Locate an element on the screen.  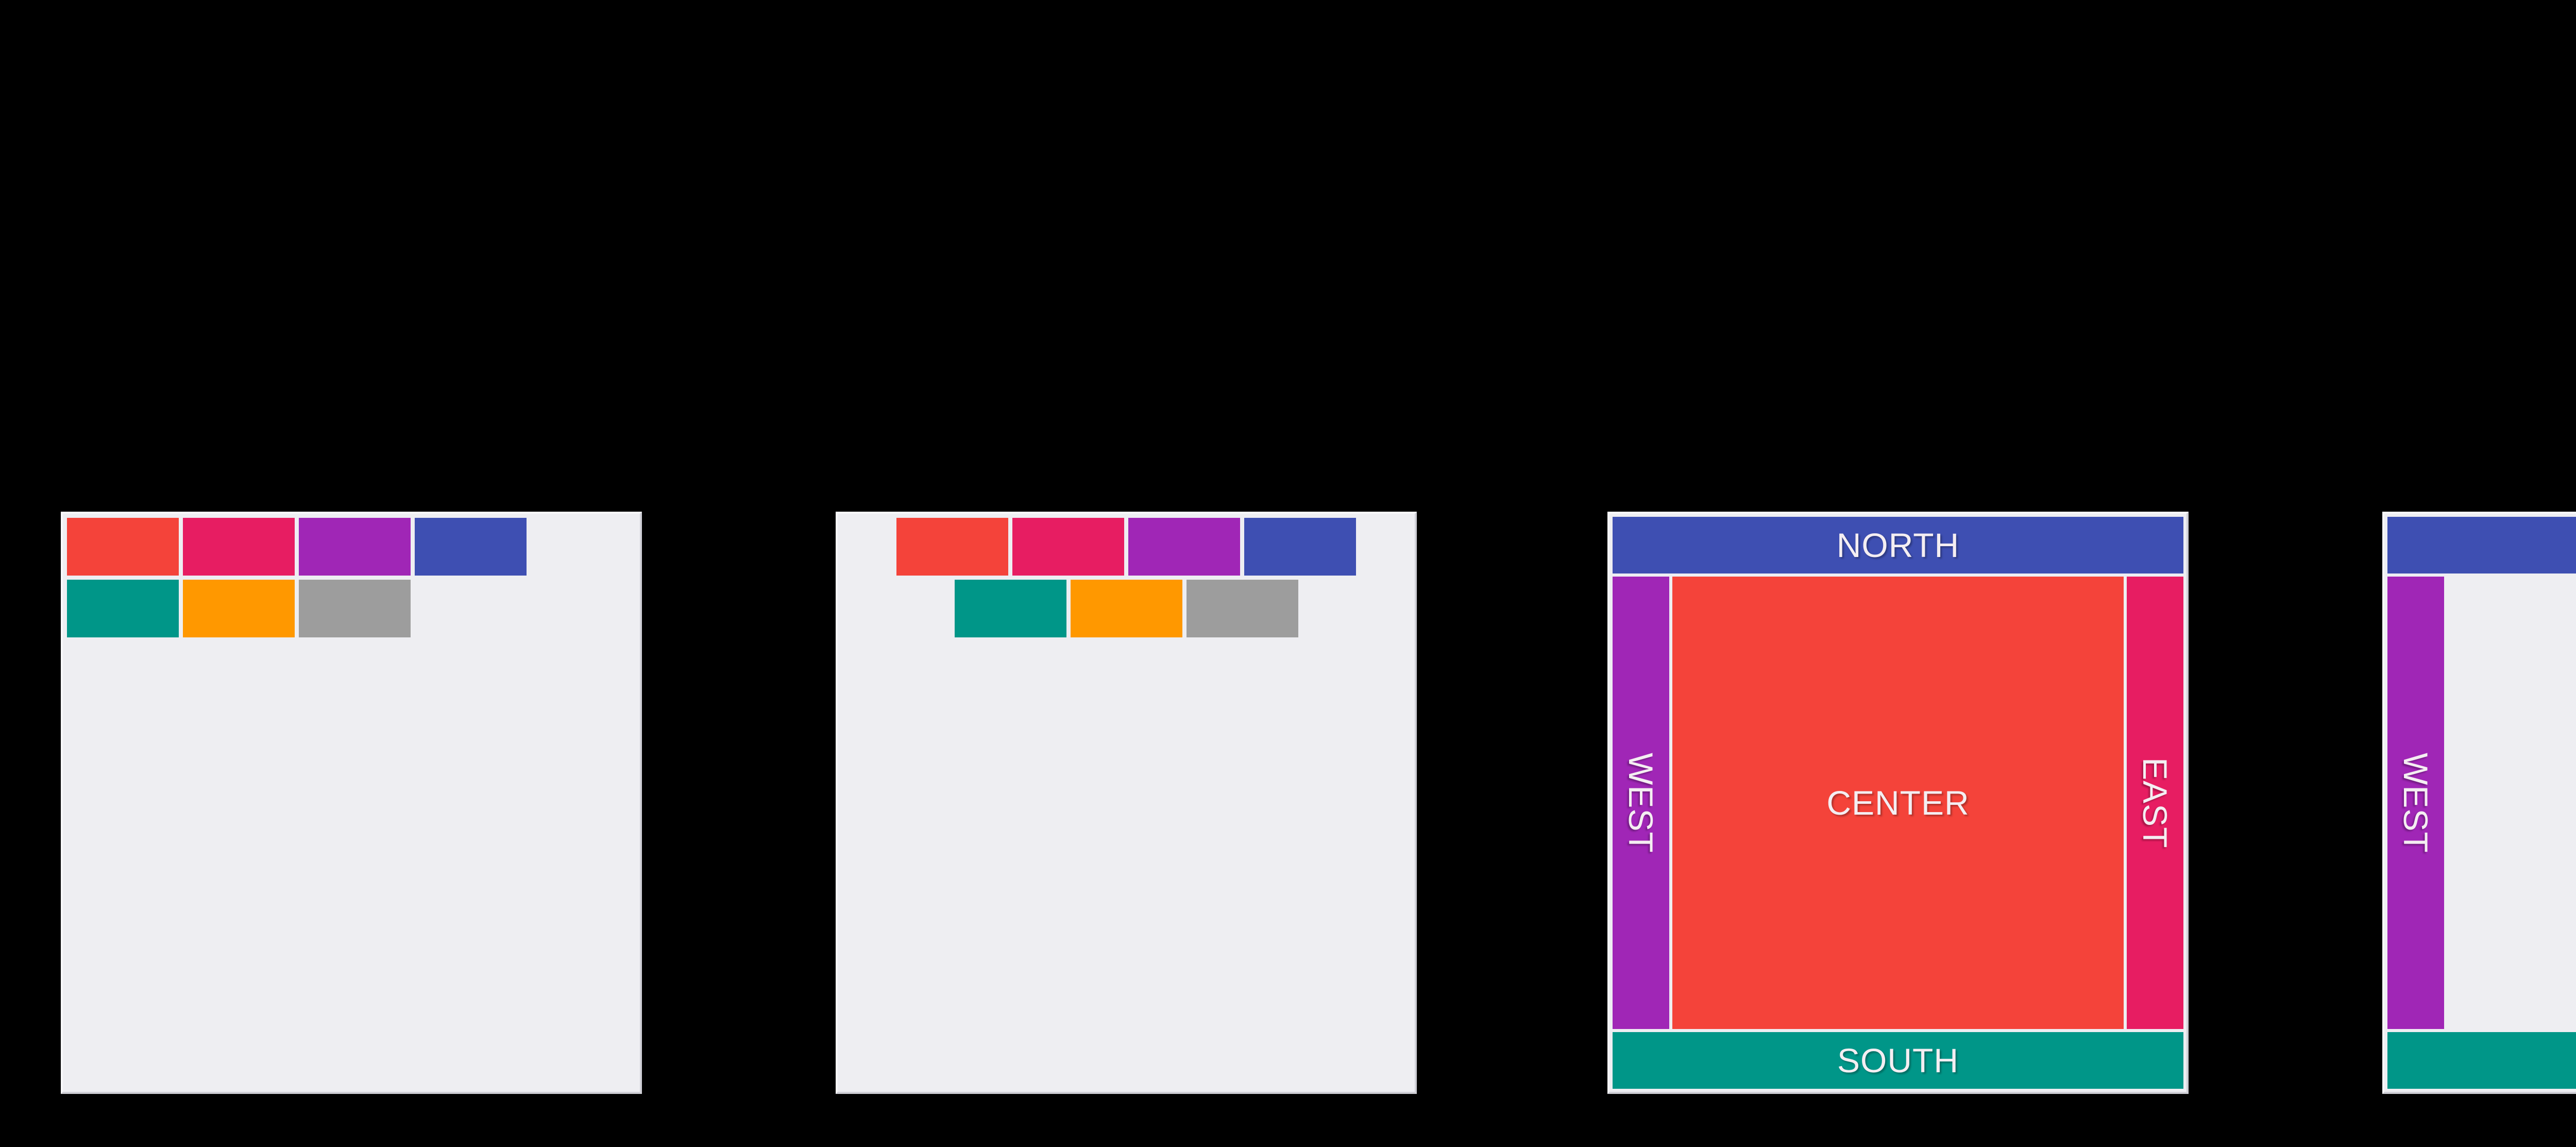
flow-left-panel is located at coordinates (351, 803).